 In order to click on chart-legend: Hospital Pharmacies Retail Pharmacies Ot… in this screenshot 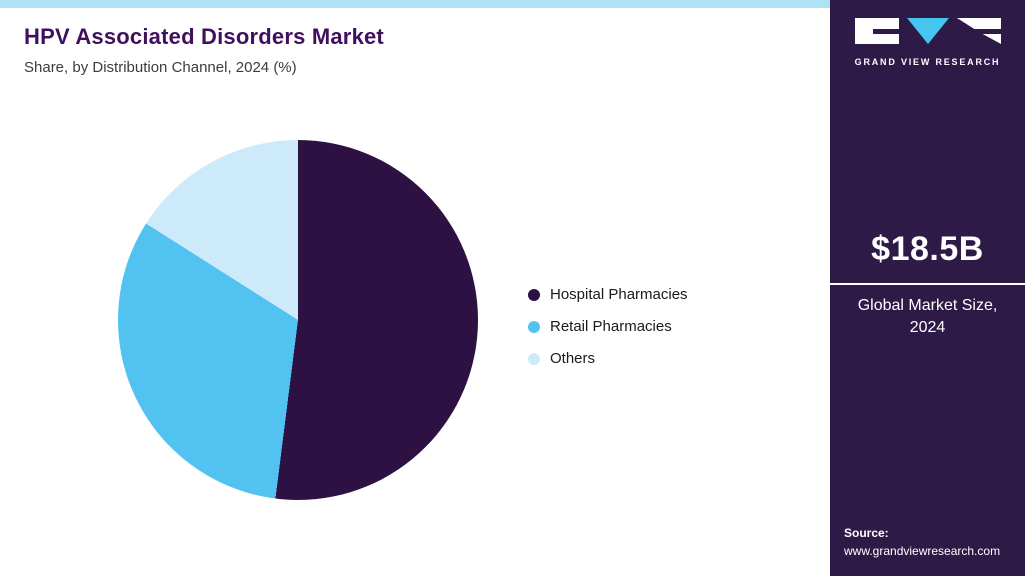, I will do `click(608, 326)`.